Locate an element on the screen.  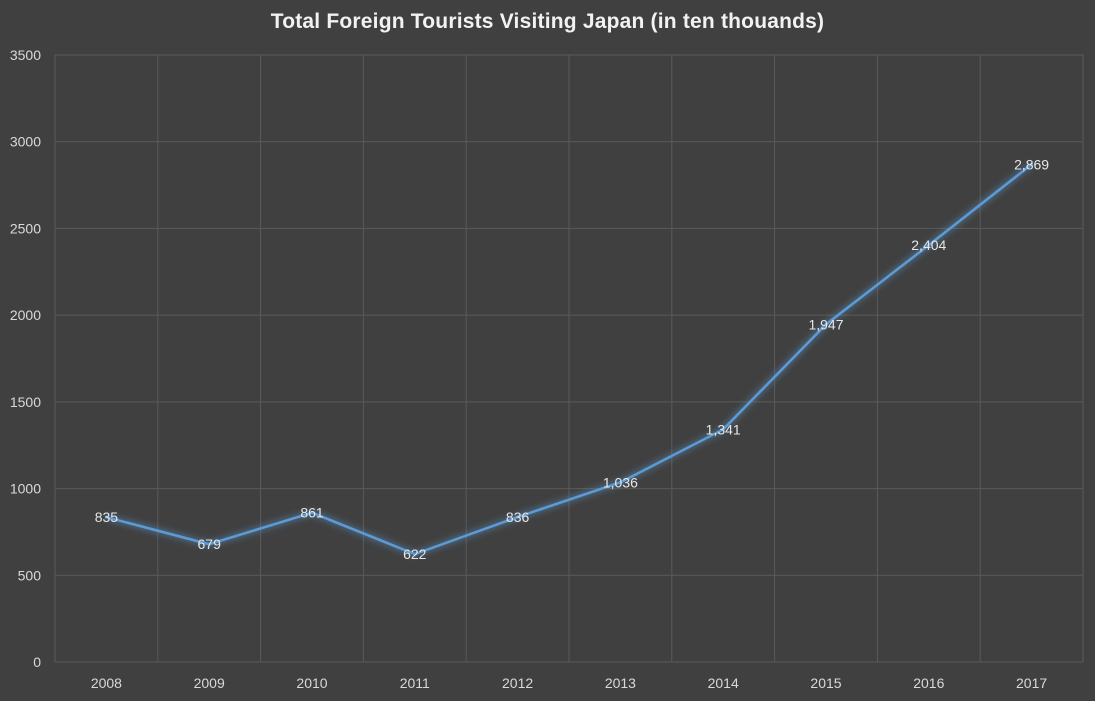
y-tick-label: 3500 is located at coordinates (25, 55).